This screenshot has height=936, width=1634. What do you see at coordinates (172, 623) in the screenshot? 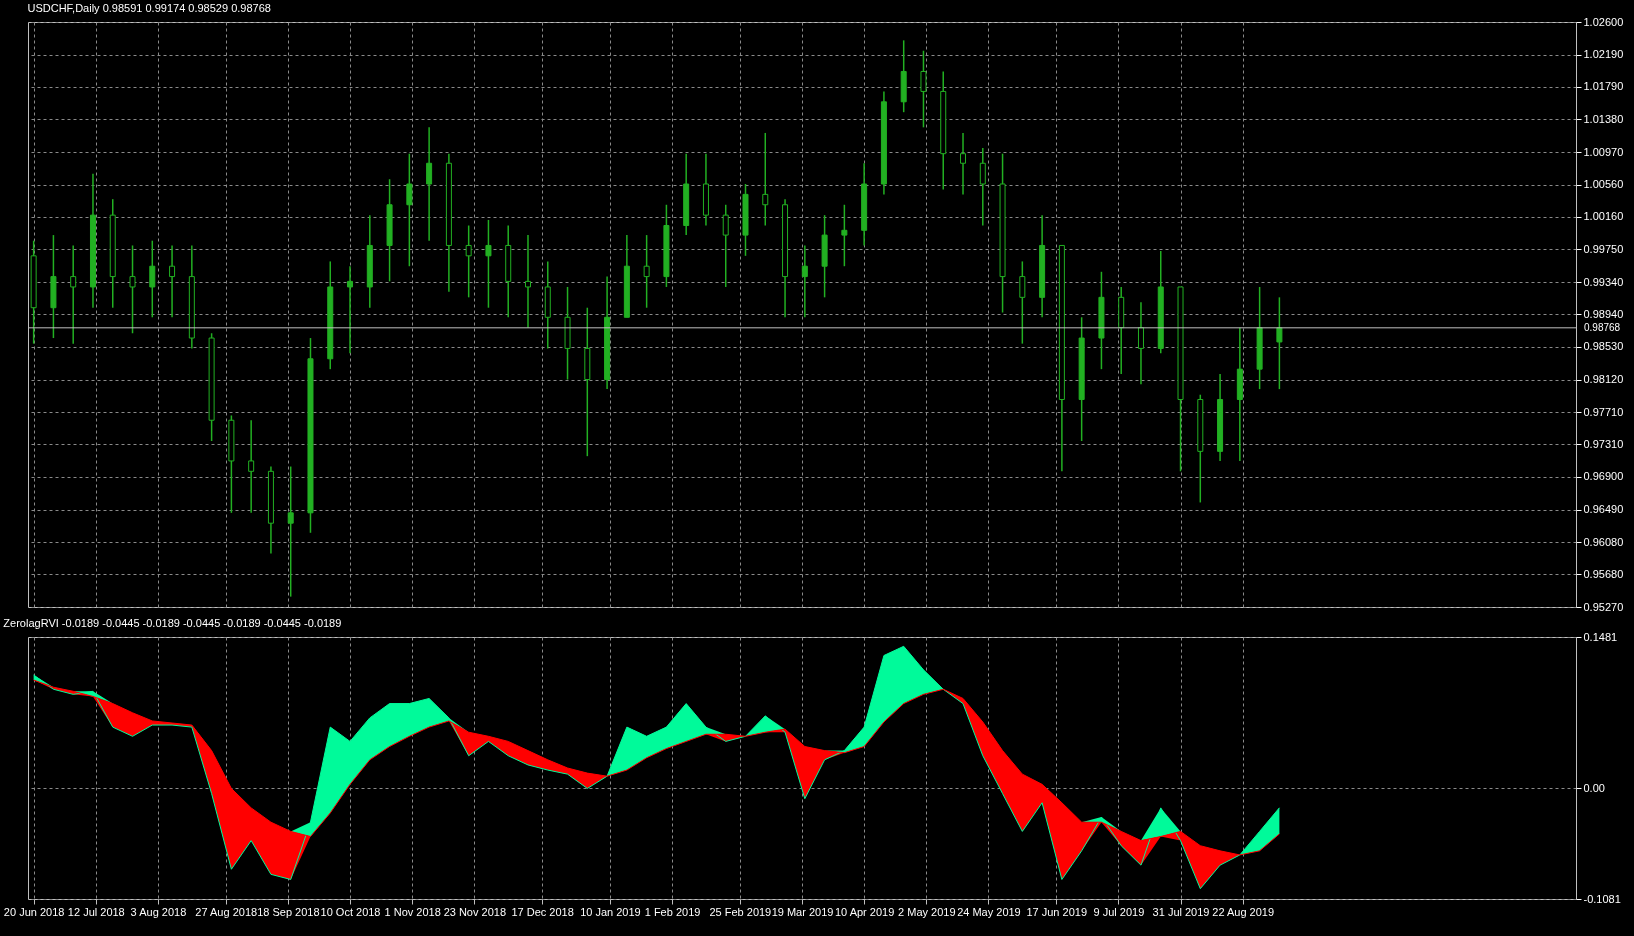
I see `chart-title: ZerolagRVI -0.0189 -0.0445 -0.0189 -0.0445 -0.0189 -0.0445 -0.0189` at bounding box center [172, 623].